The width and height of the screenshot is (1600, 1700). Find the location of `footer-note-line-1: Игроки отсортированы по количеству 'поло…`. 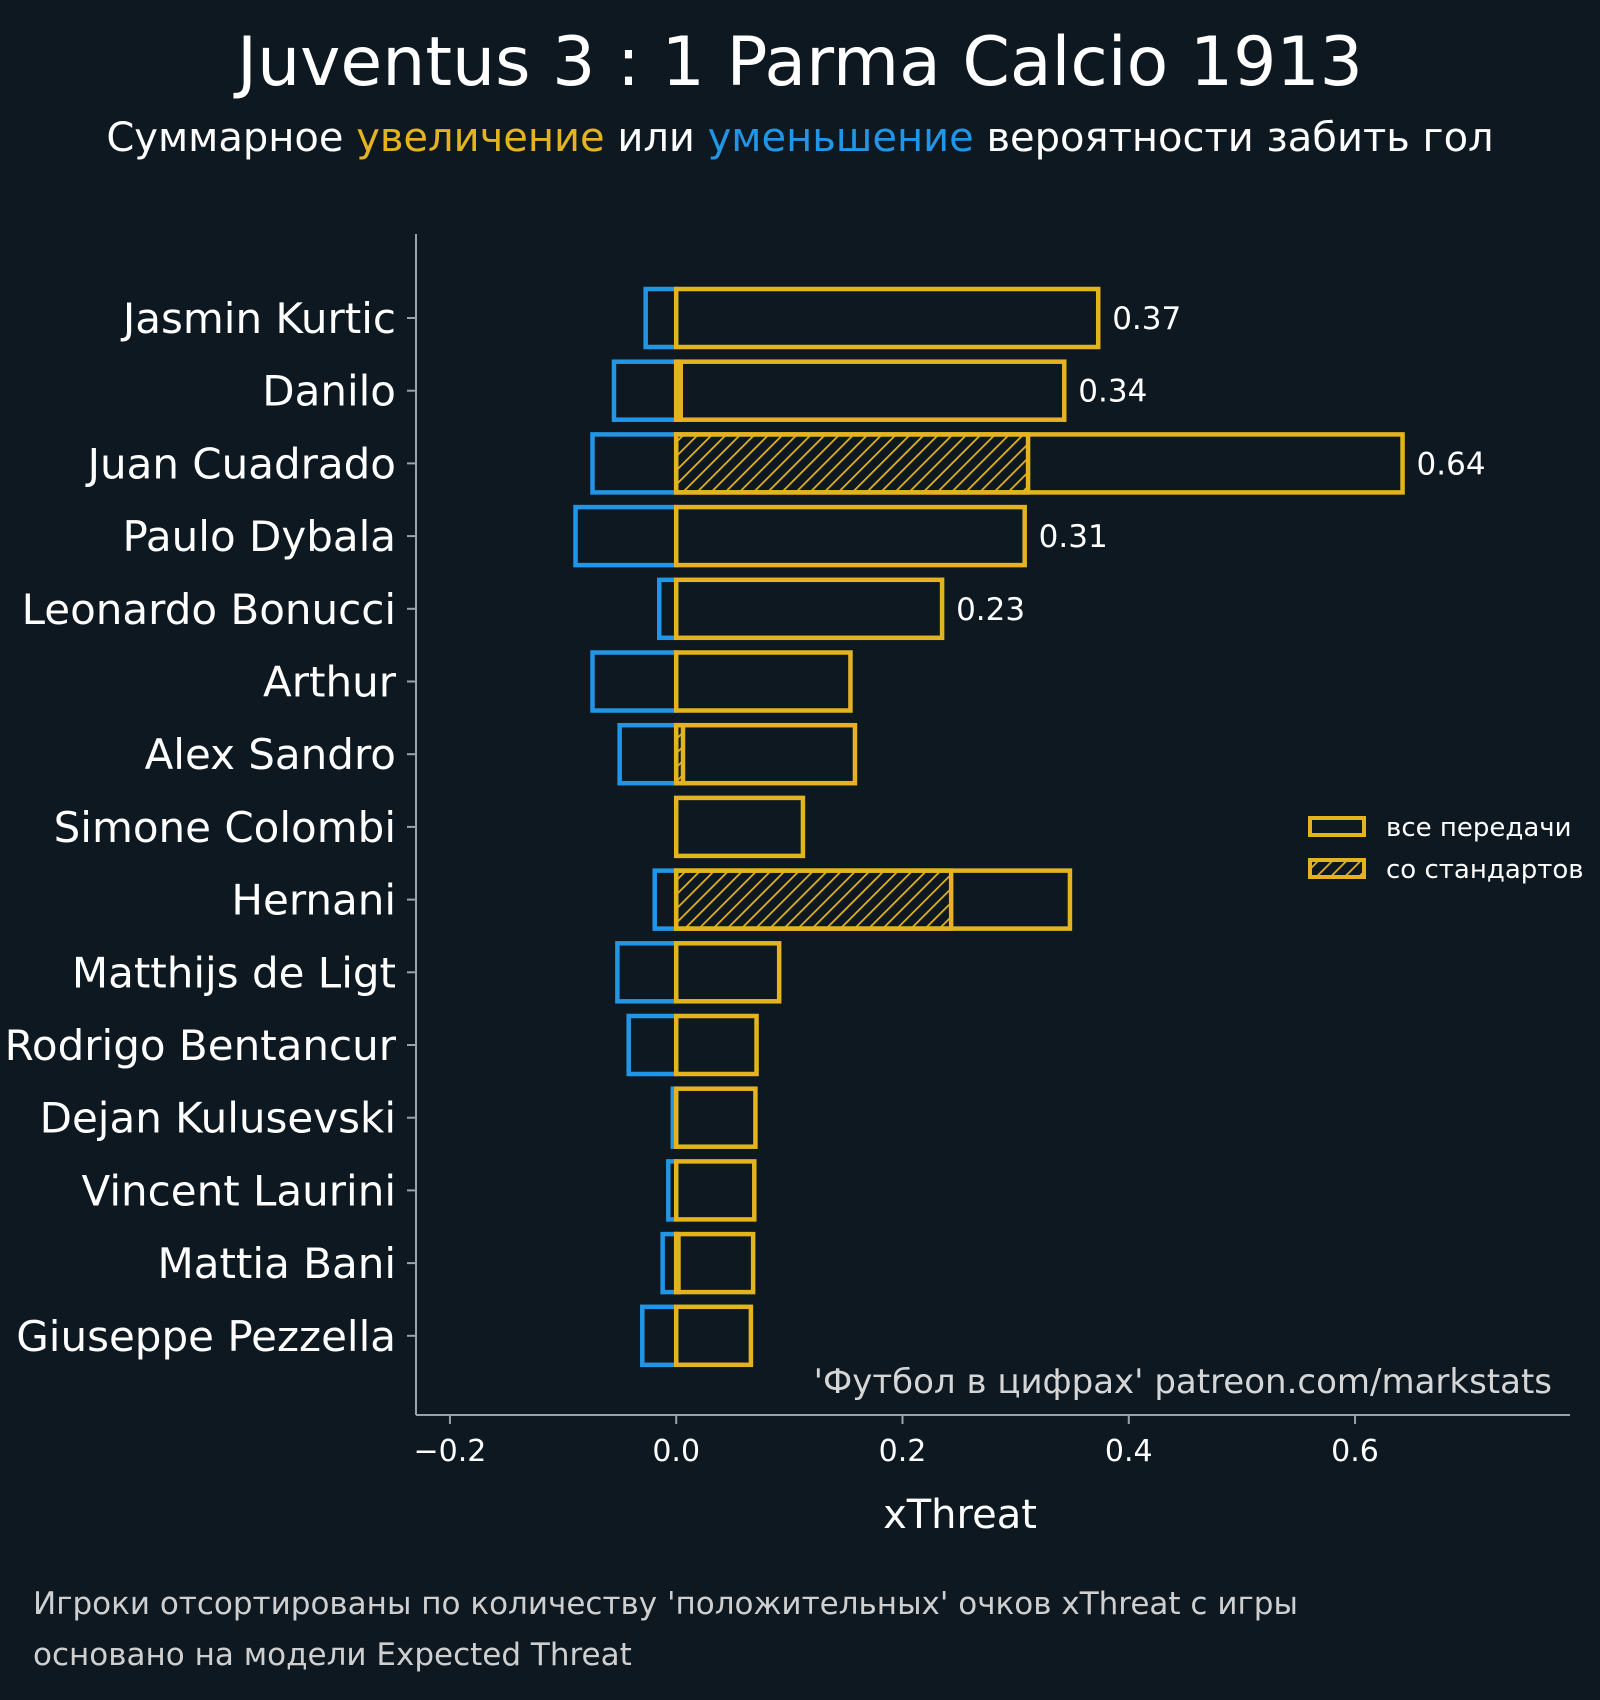

footer-note-line-1: Игроки отсортированы по количеству 'поло… is located at coordinates (665, 1604).